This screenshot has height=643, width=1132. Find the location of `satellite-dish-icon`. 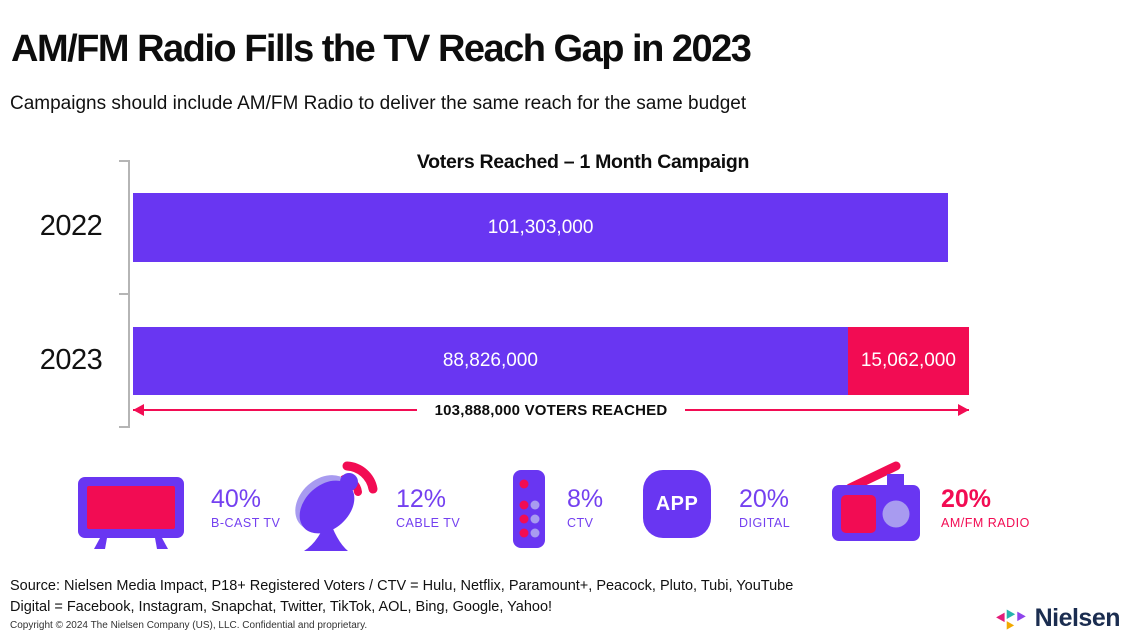

satellite-dish-icon is located at coordinates (336, 506).